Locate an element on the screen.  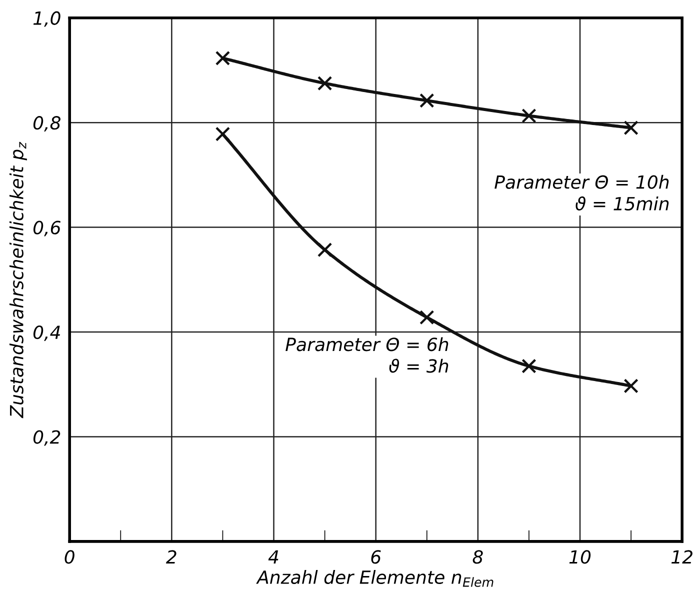
y-tick-label: 0,8 is located at coordinates (46, 124).